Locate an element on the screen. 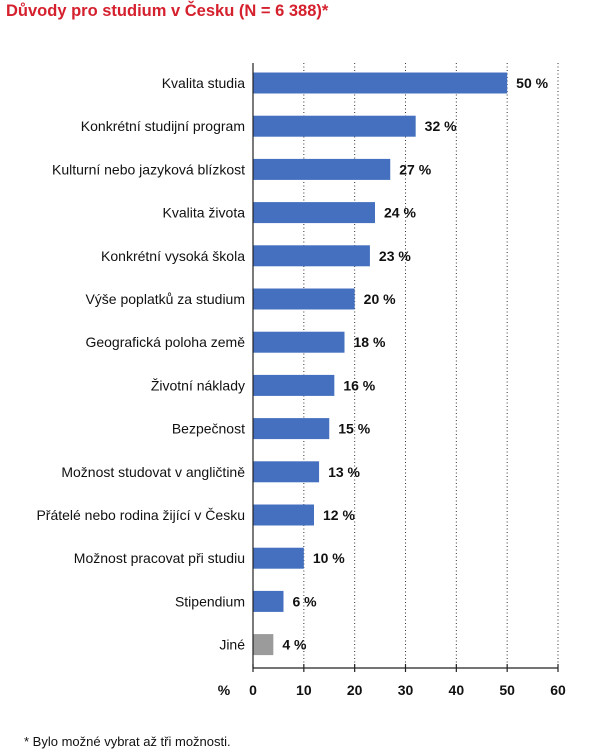  category-label: Kvalita studia is located at coordinates (203, 83).